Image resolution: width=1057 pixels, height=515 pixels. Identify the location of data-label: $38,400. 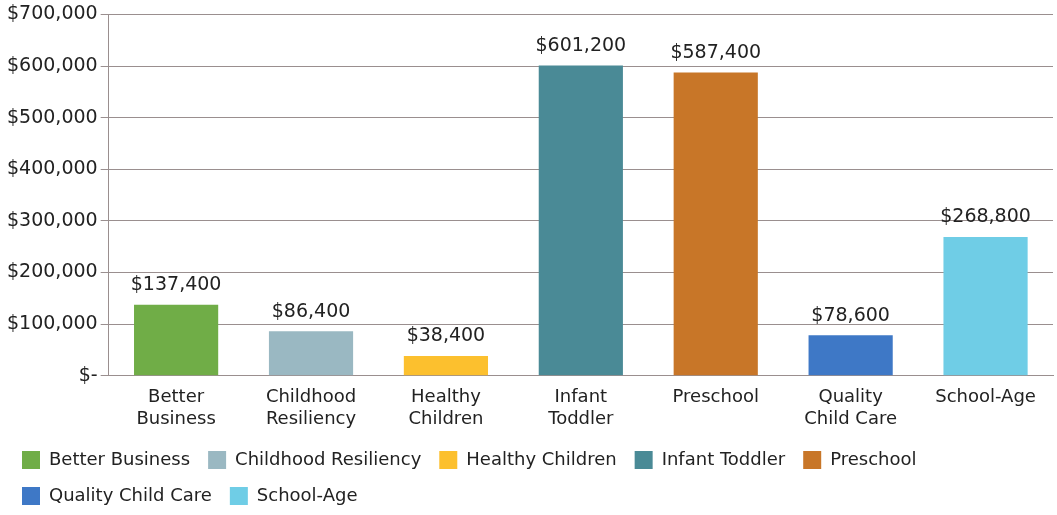
(446, 334).